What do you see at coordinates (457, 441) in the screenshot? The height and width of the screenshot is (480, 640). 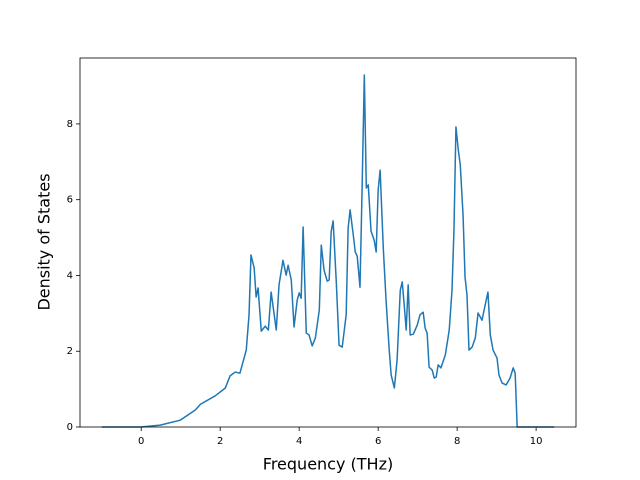 I see `x-tick-label: 8` at bounding box center [457, 441].